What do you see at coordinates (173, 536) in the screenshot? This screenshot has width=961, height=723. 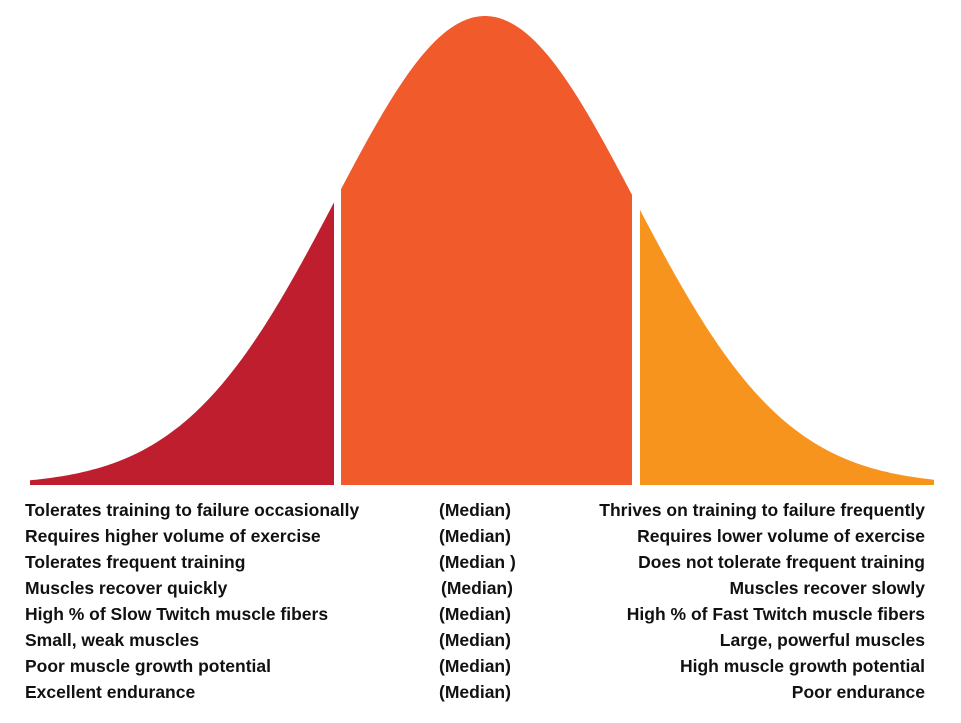 I see `left-trait: Requires higher volume of exercise` at bounding box center [173, 536].